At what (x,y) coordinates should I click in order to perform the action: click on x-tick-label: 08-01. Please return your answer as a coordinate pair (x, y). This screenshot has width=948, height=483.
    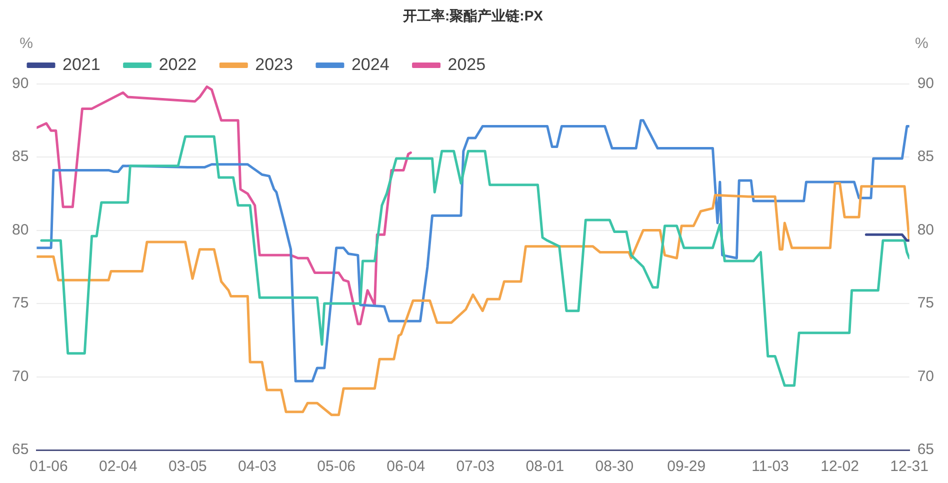
    Looking at the image, I should click on (545, 467).